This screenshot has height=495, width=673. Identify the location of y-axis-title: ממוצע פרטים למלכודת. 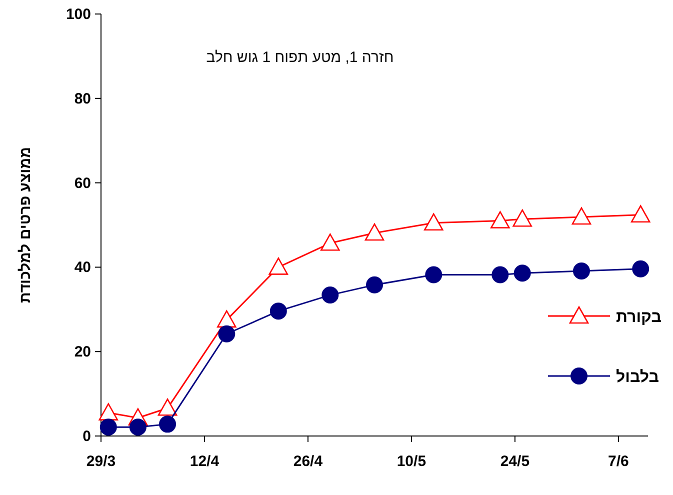
(25, 225).